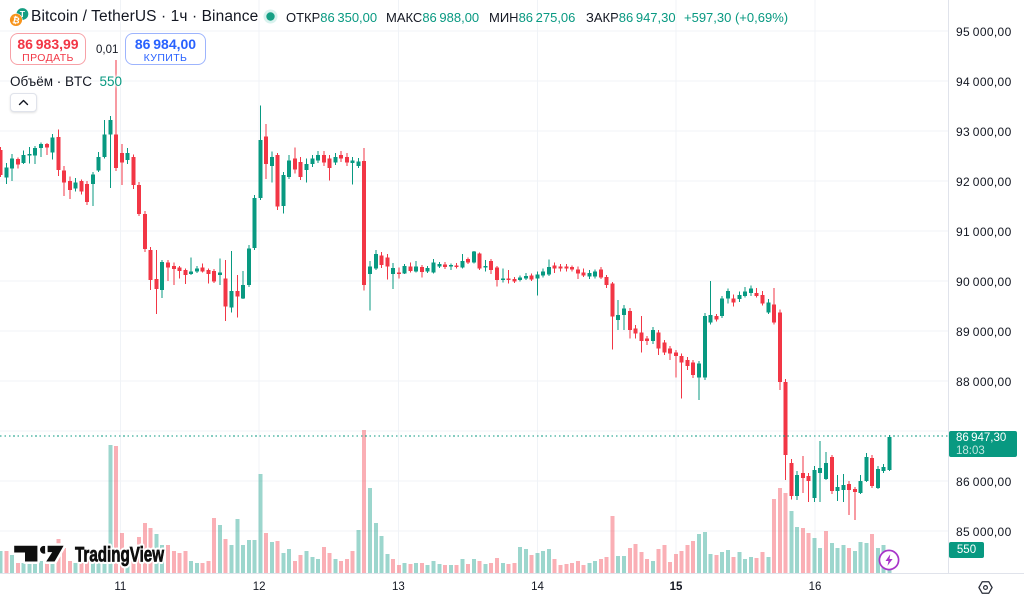  I want to click on svg-text: T, so click(23, 14).